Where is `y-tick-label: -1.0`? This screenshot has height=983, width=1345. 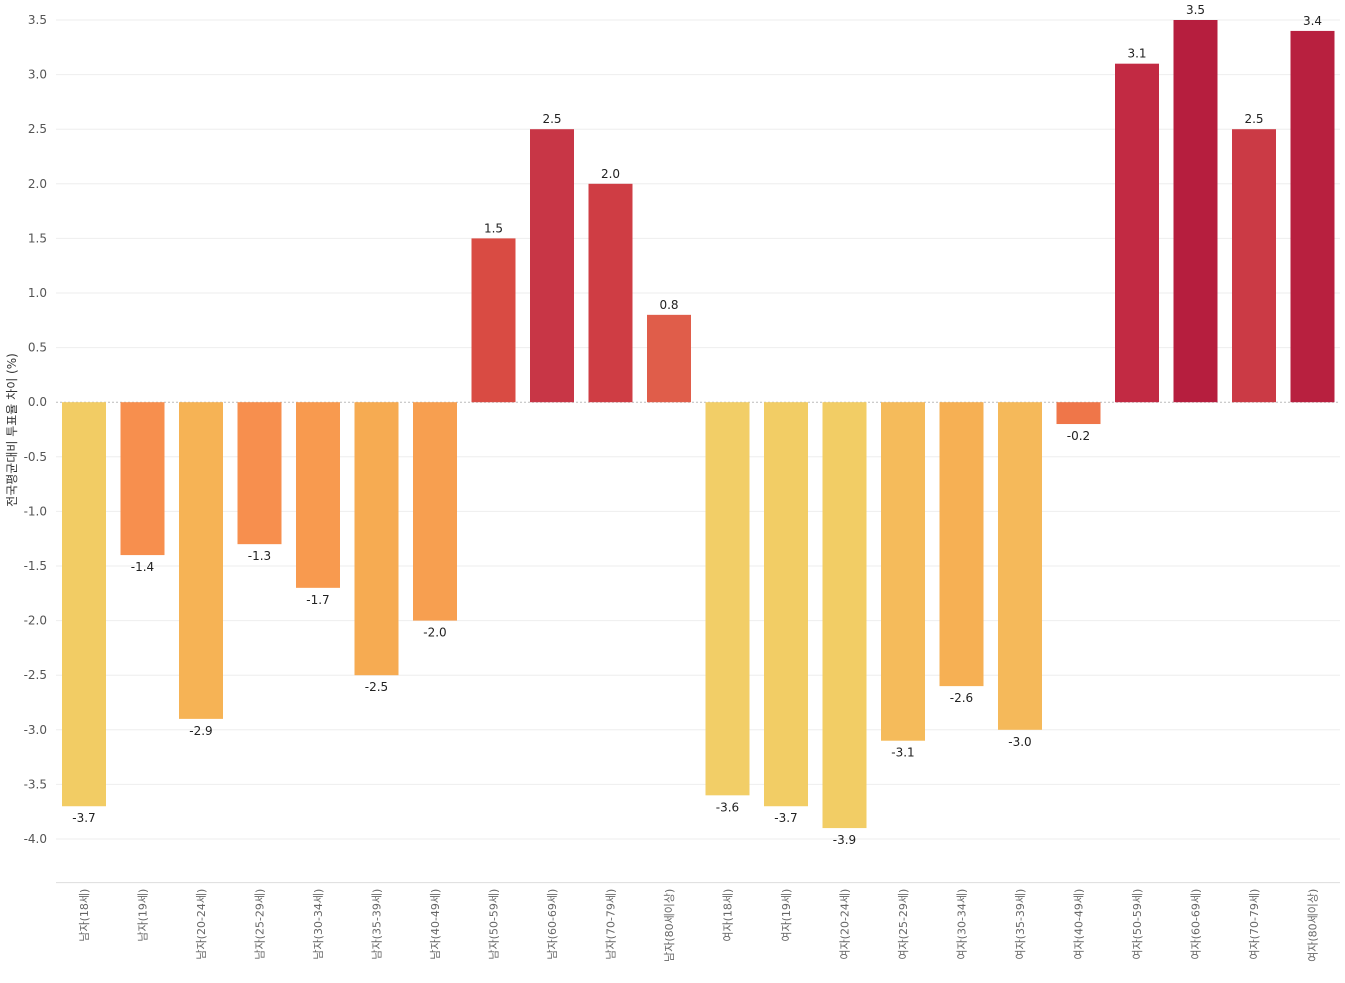 y-tick-label: -1.0 is located at coordinates (35, 511).